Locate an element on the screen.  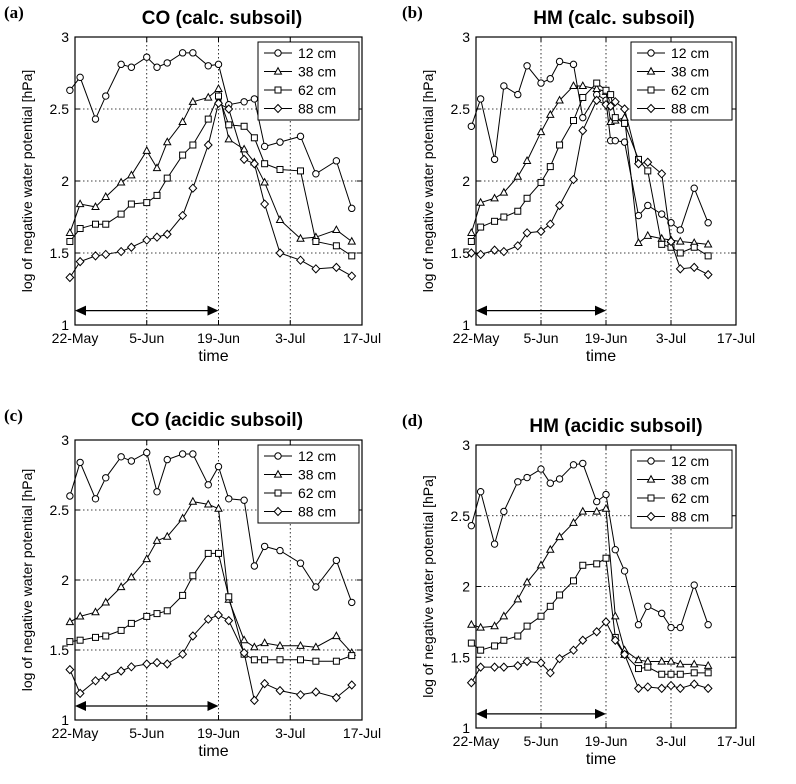
legend-item: 62 cm is located at coordinates (300, 90).